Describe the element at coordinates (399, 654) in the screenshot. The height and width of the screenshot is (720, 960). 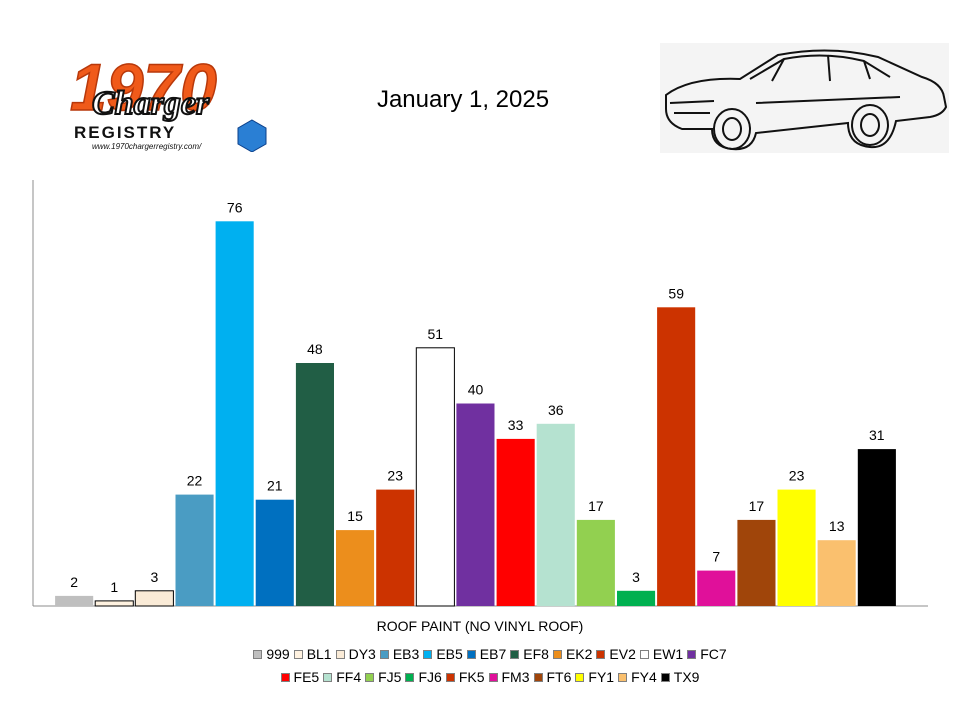
I see `legend-item: EB3` at that location.